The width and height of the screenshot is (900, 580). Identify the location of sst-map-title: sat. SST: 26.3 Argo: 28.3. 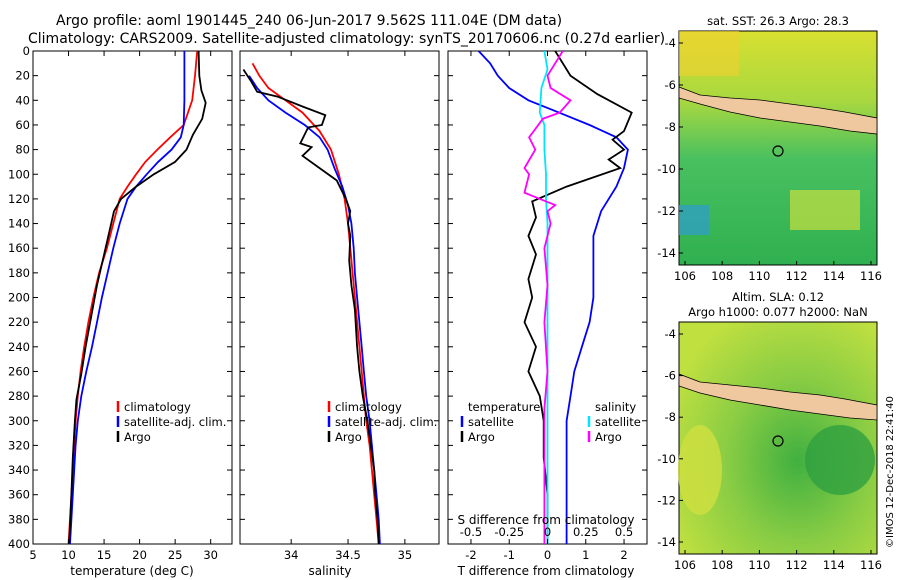
(778, 21).